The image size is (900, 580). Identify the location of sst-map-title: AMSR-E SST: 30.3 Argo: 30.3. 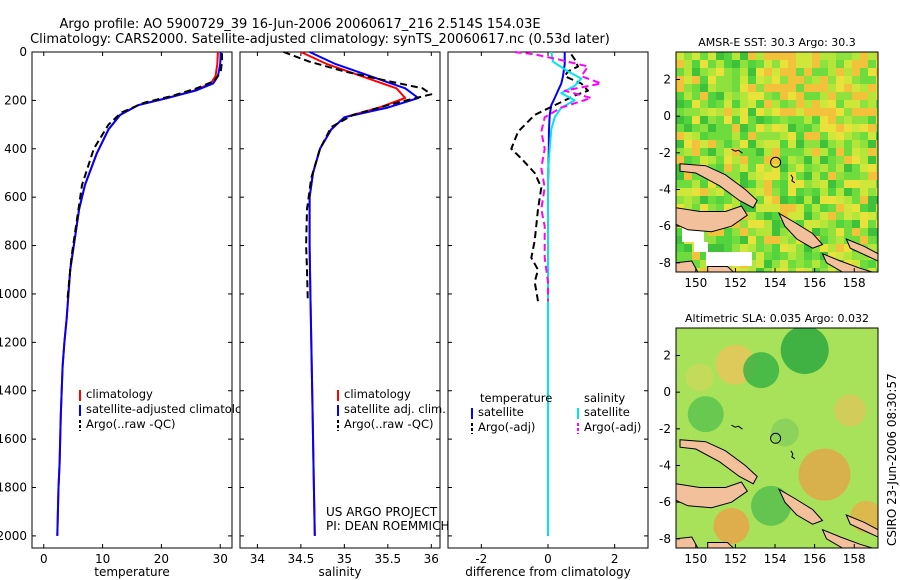
(777, 42).